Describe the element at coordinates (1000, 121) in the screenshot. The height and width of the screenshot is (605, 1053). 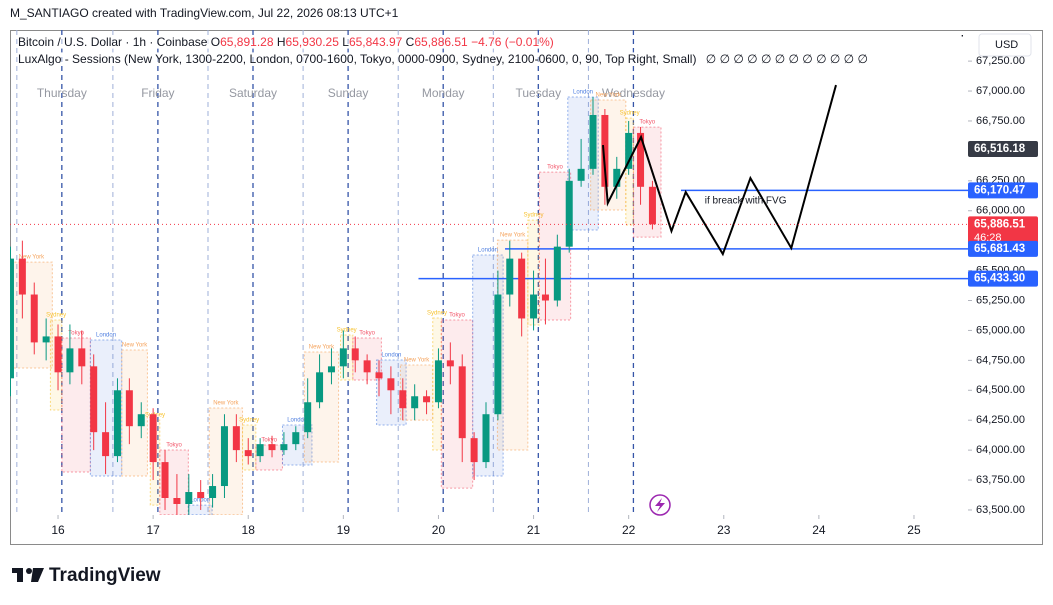
I see `y-tick-label: 66,750.00` at that location.